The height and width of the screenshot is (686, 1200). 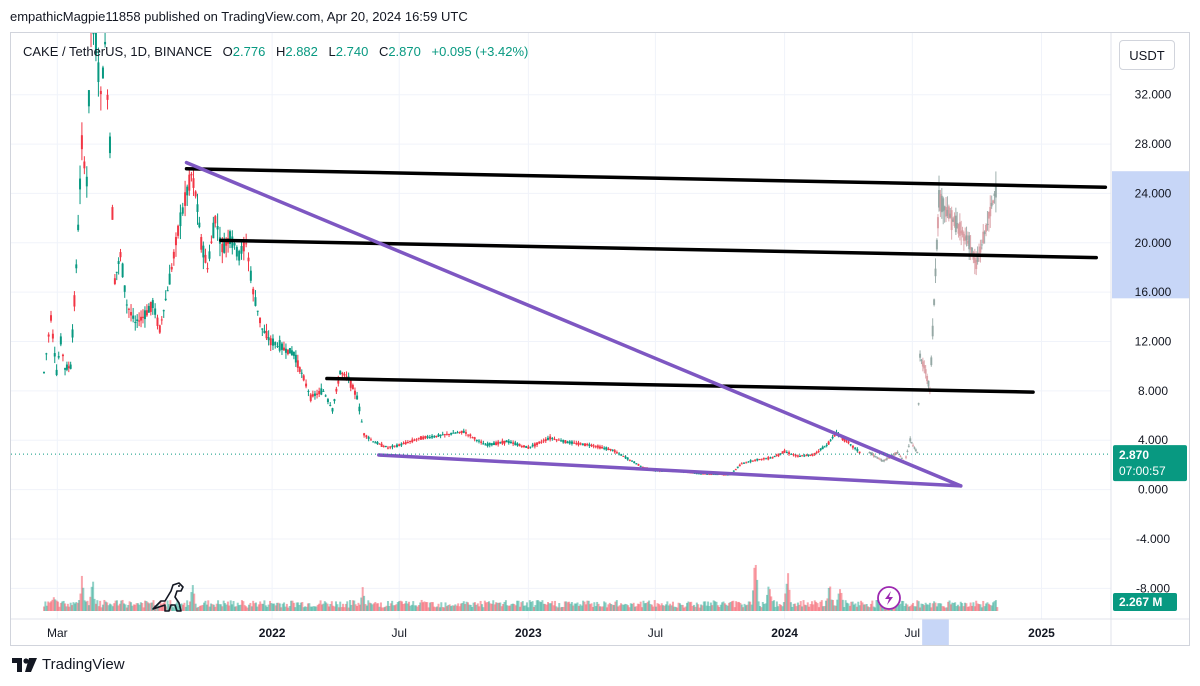 I want to click on symbol-name: CAKE / TetherUS, 1D, BINANCE, so click(x=118, y=51).